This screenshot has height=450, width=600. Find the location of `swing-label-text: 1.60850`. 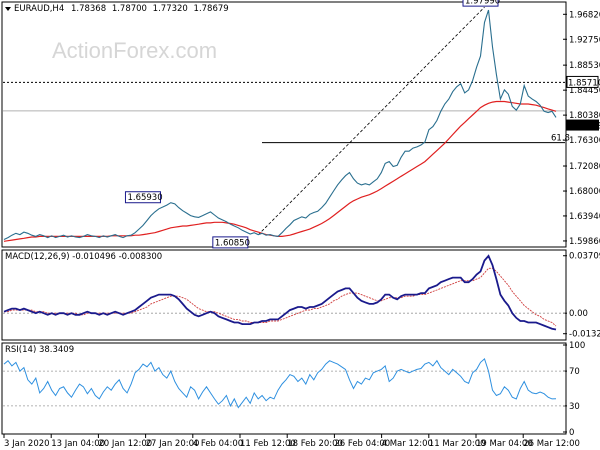

swing-label-text: 1.60850 is located at coordinates (232, 243).